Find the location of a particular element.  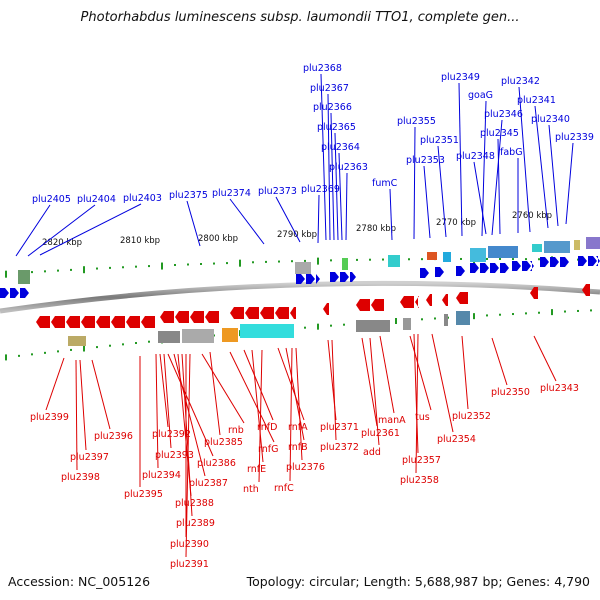

gene-label-plu2341: plu2341 is located at coordinates (536, 100).